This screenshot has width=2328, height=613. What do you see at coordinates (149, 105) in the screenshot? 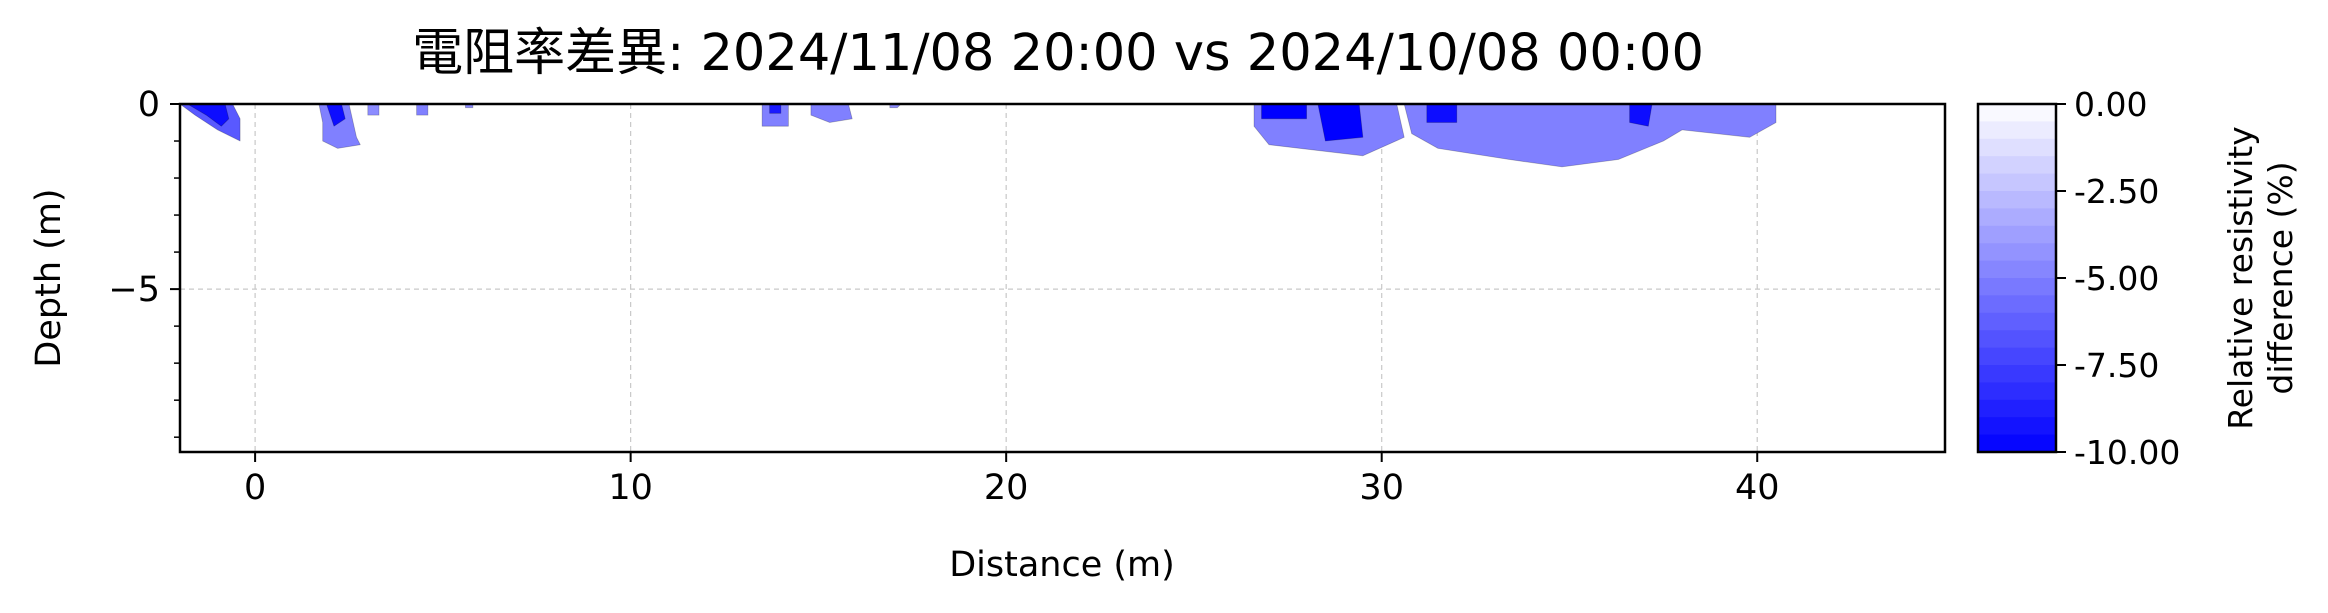
I see `y-tick-label-0: 0` at bounding box center [149, 105].